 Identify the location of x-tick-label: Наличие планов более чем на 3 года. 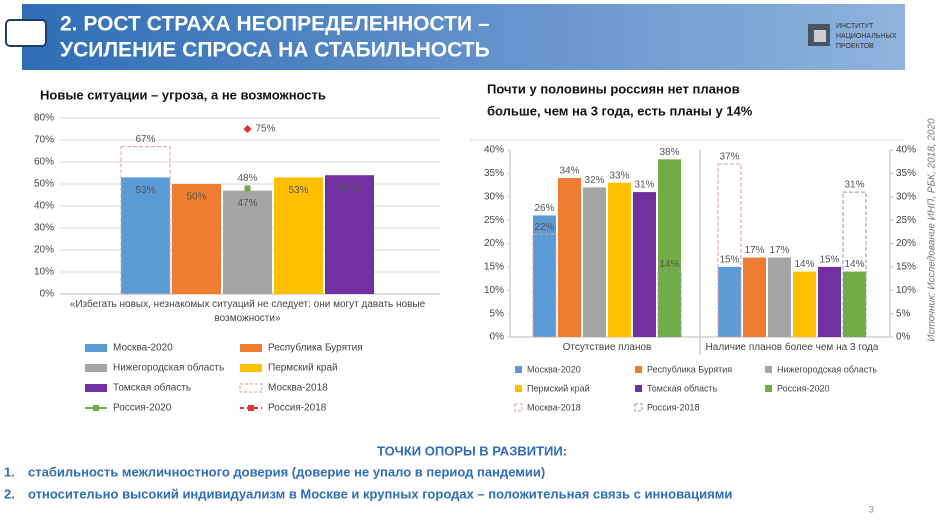
(792, 347).